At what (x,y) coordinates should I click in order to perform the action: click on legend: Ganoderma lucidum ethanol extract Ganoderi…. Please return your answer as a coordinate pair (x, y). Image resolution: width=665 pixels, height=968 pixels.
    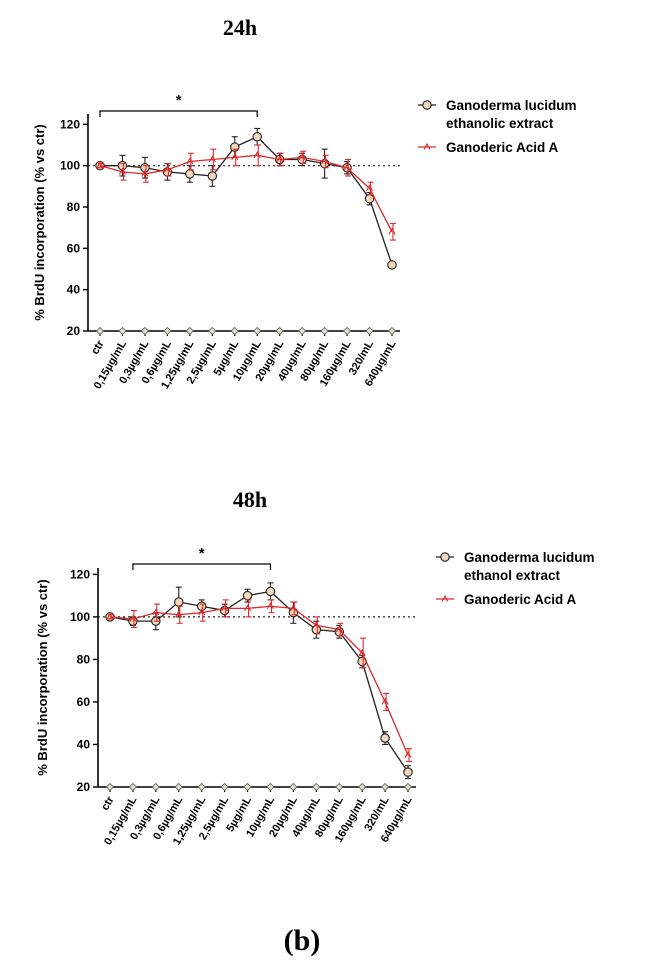
    Looking at the image, I should click on (515, 578).